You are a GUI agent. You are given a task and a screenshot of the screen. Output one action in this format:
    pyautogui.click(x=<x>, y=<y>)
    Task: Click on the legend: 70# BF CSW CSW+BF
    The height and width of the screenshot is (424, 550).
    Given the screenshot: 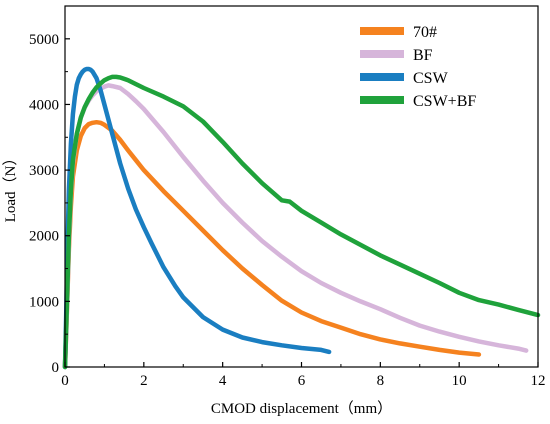 What is the action you would take?
    pyautogui.click(x=418, y=67)
    